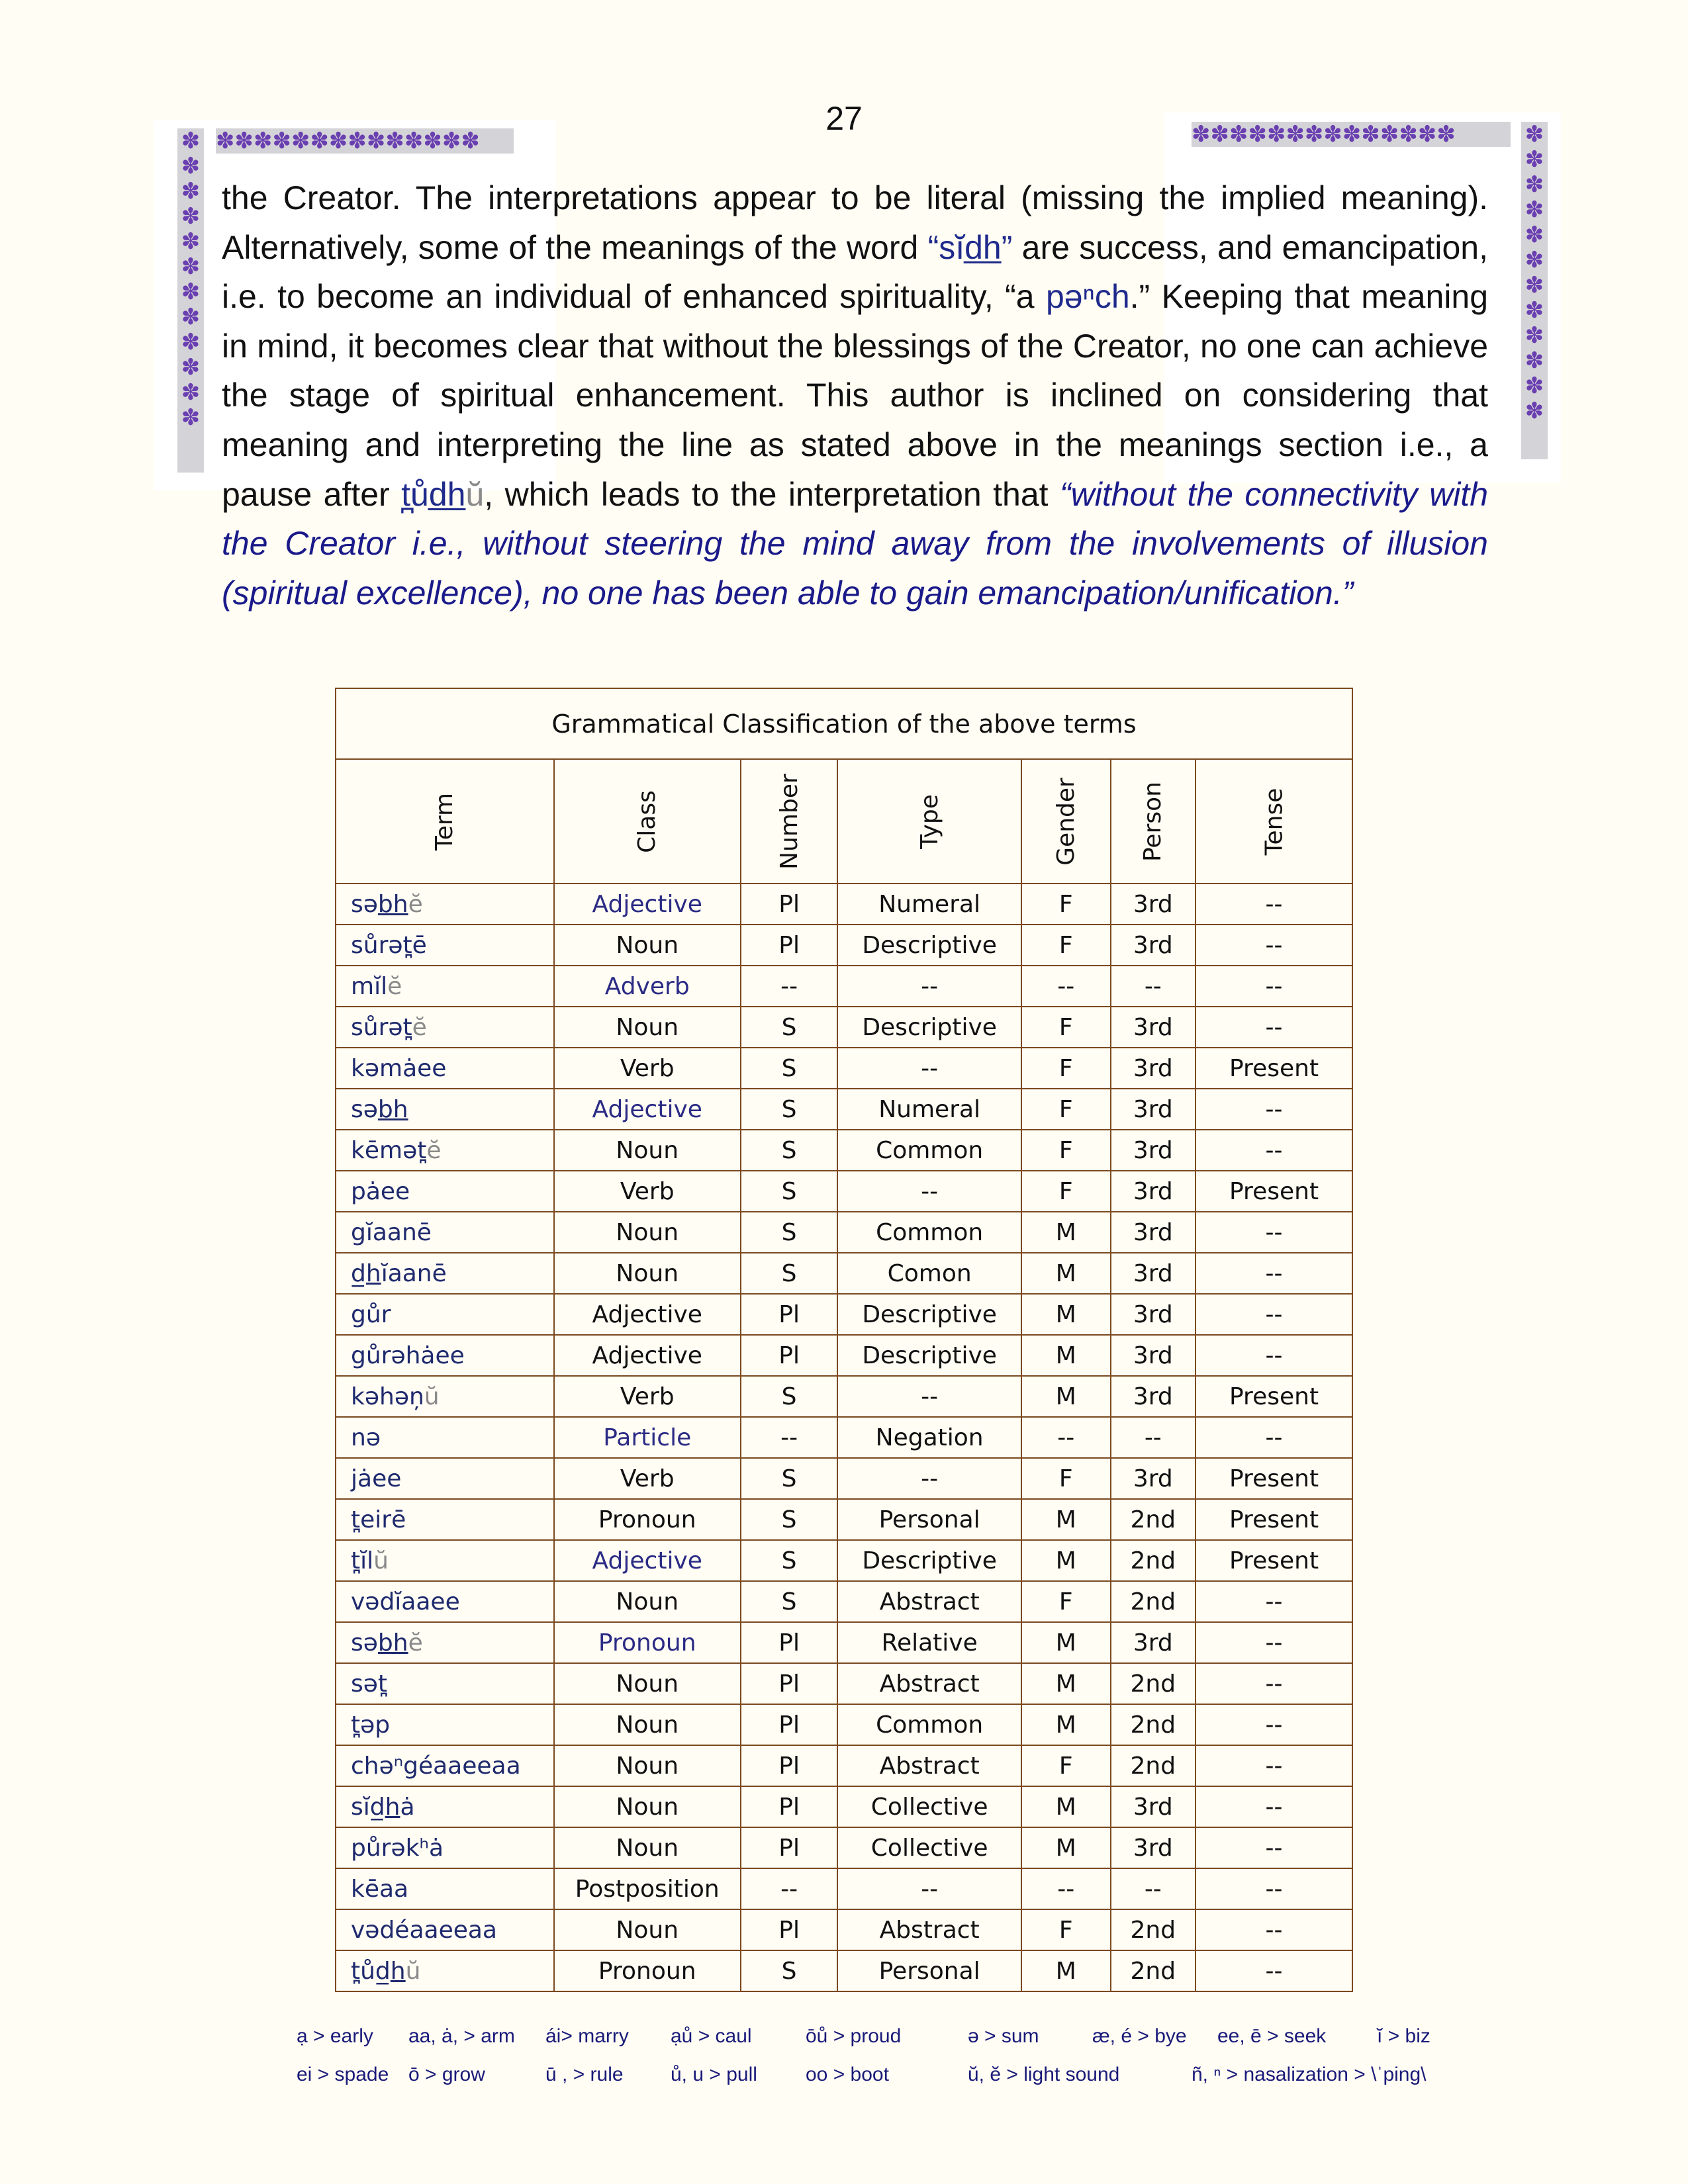 This screenshot has height=2184, width=1688. I want to click on table-row: mĭlĕ Adverb -- -- -- -- --, so click(844, 986).